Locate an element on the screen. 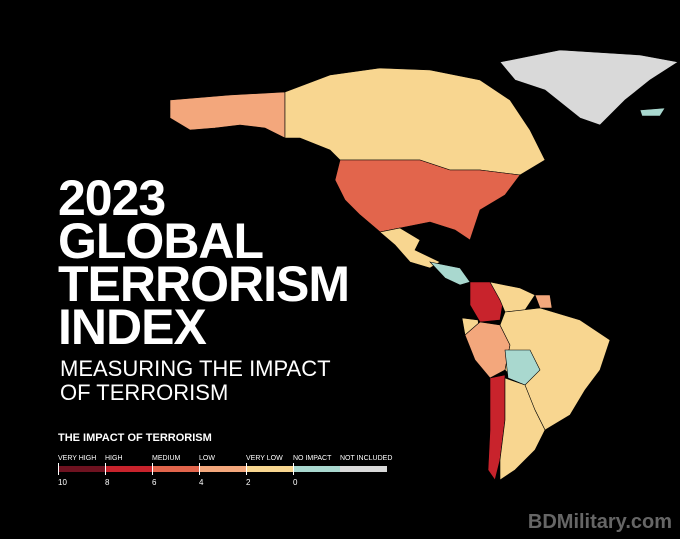 The image size is (680, 539). brazil is located at coordinates (555, 369).